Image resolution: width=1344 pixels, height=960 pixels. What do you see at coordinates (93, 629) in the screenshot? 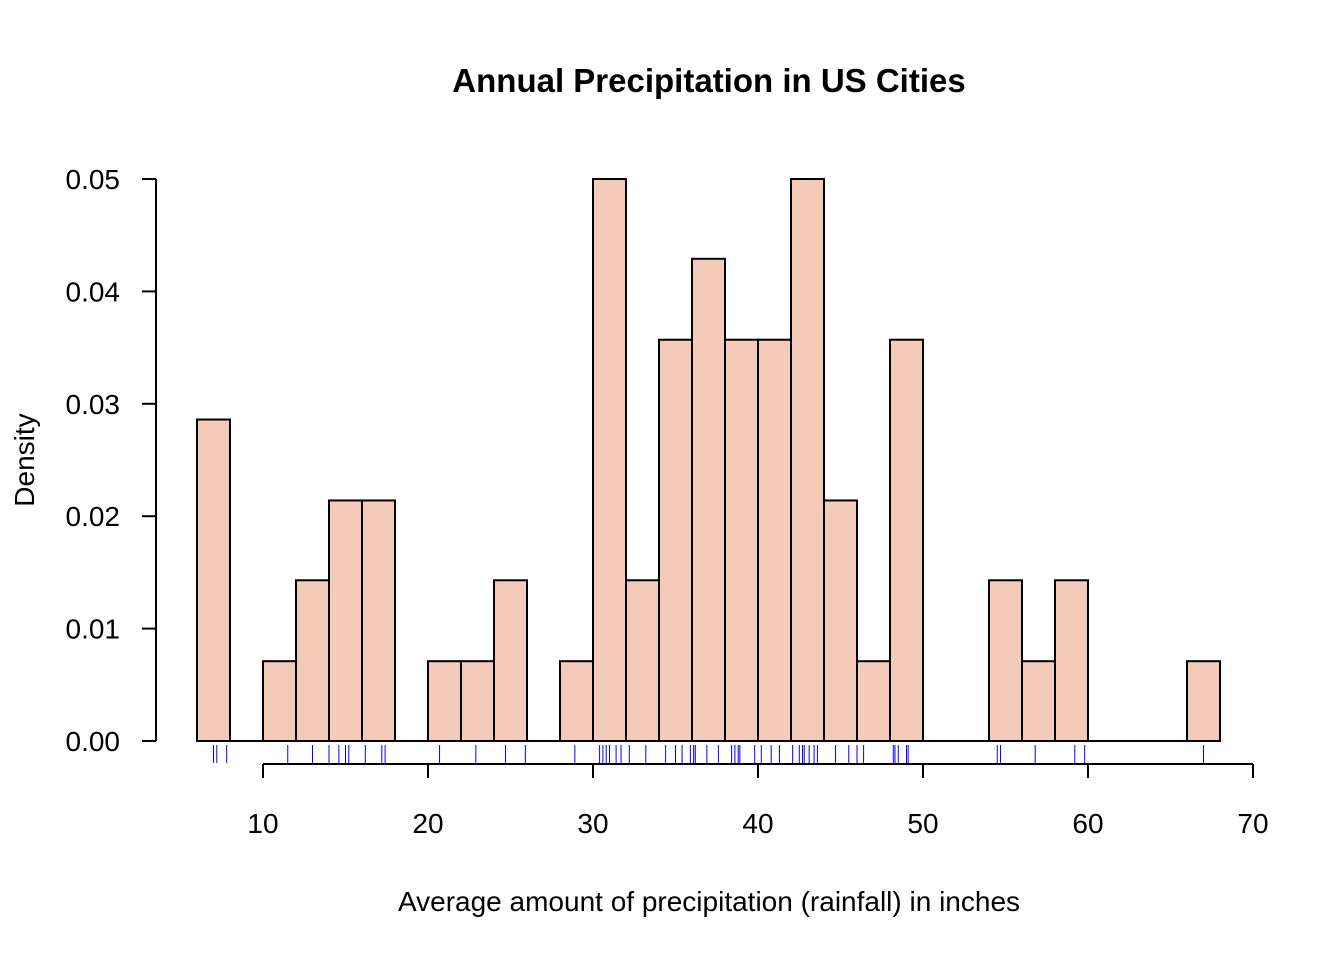
I see `y-tick-label-1: 0.01` at bounding box center [93, 629].